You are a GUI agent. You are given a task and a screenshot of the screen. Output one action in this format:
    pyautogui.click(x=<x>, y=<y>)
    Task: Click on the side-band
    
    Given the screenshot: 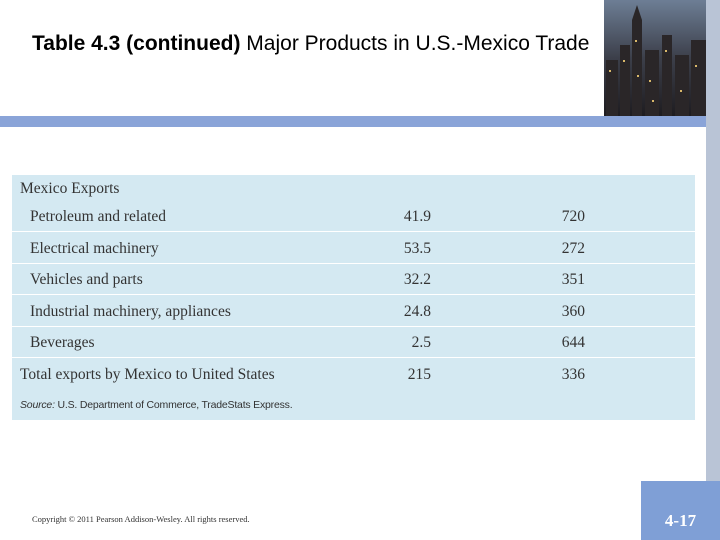 What is the action you would take?
    pyautogui.click(x=713, y=270)
    